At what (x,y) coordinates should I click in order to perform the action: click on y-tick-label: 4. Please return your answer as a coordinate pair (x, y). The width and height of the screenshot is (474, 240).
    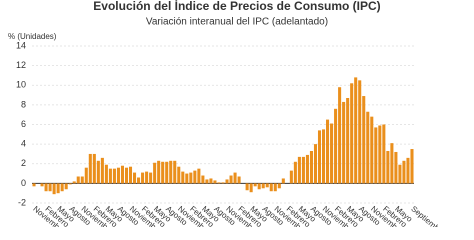
    Looking at the image, I should click on (23, 144).